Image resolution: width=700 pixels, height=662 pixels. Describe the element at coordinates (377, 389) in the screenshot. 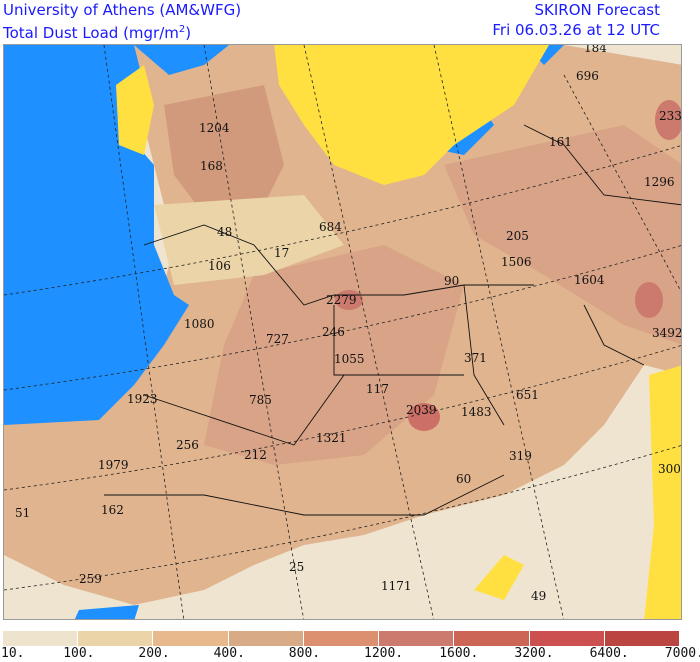

I see `dust-value-label: 117` at that location.